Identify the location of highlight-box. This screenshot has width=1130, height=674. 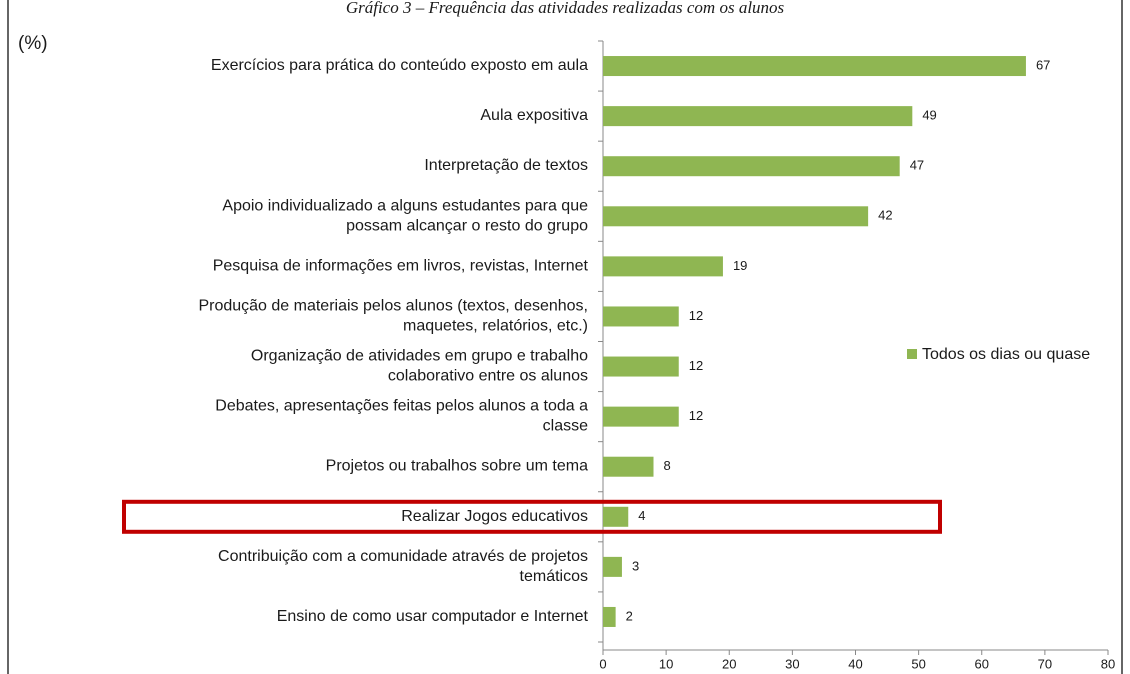
(532, 516).